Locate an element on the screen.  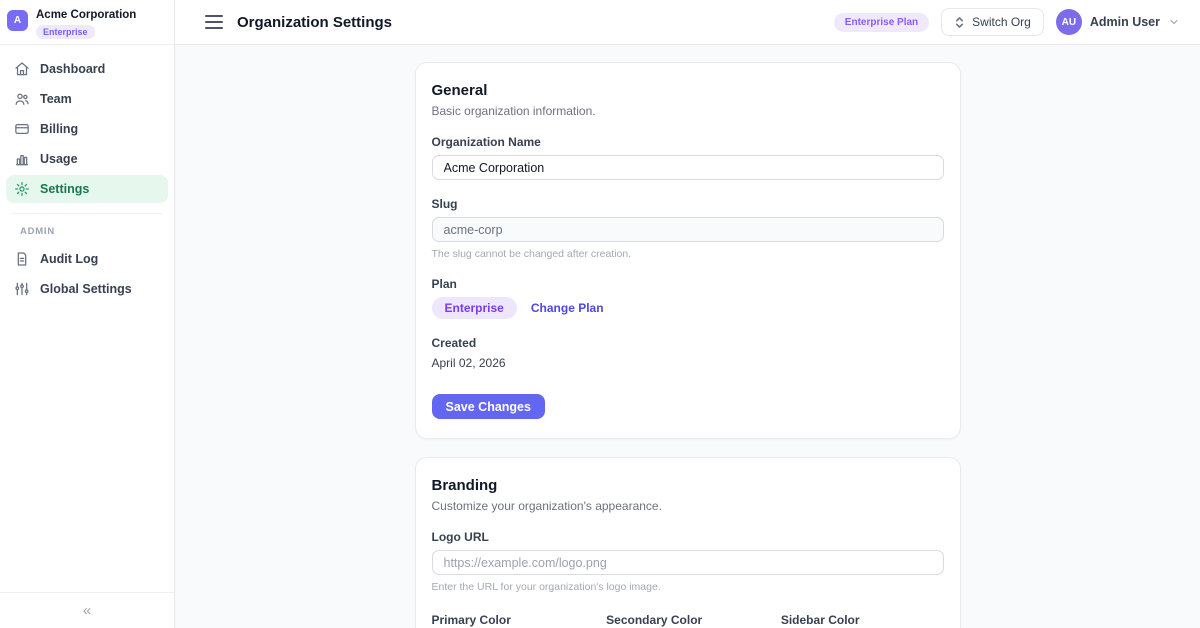
sidebar-item-label: Dashboard is located at coordinates (73, 69).